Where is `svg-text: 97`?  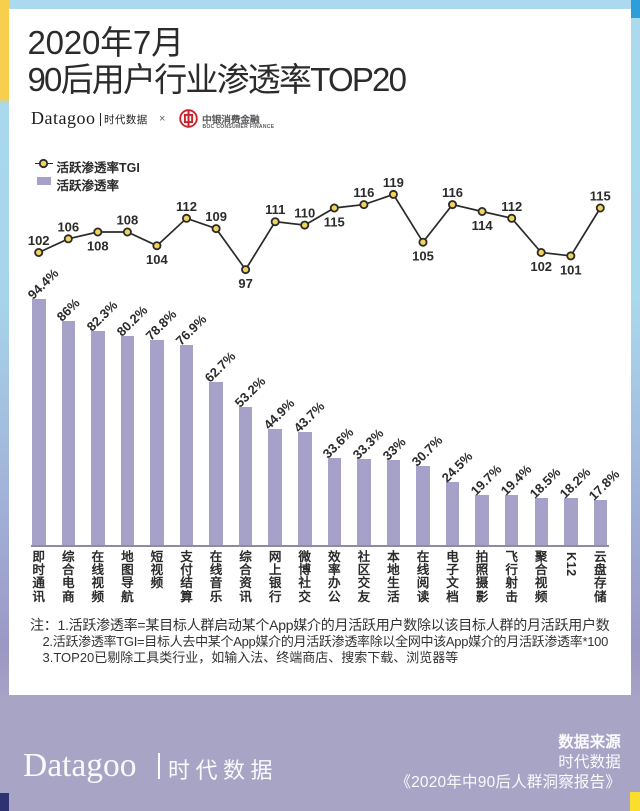
svg-text: 97 is located at coordinates (245, 283).